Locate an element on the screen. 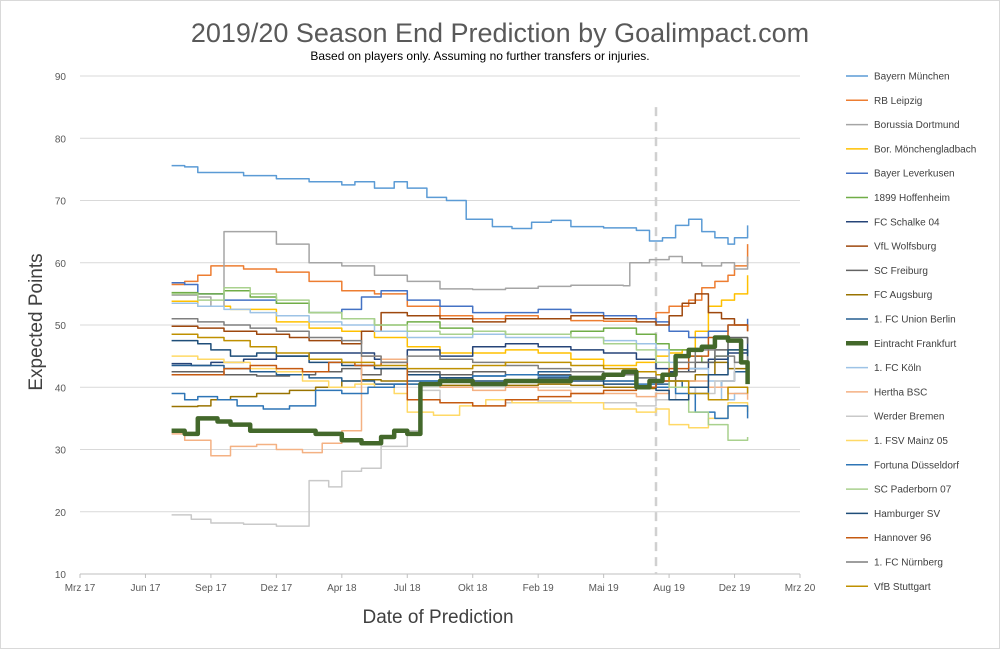  x-axis-title: Date of Prediction is located at coordinates (437, 617).